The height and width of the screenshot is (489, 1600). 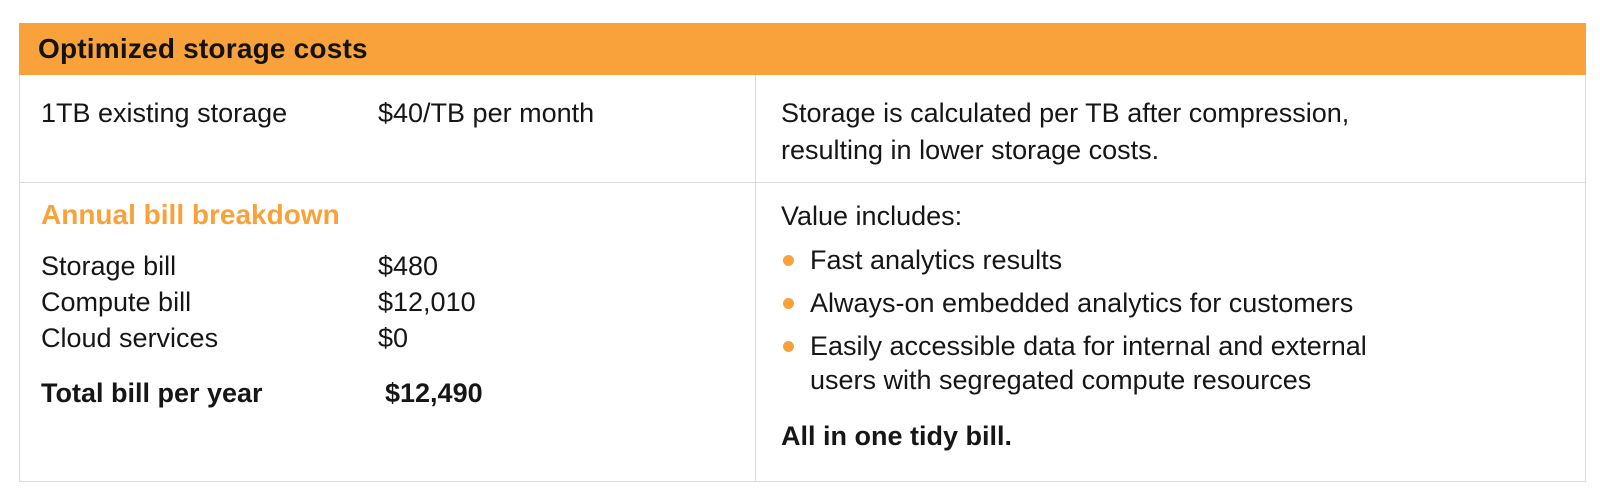 I want to click on table-title: Optimized storage costs, so click(x=203, y=48).